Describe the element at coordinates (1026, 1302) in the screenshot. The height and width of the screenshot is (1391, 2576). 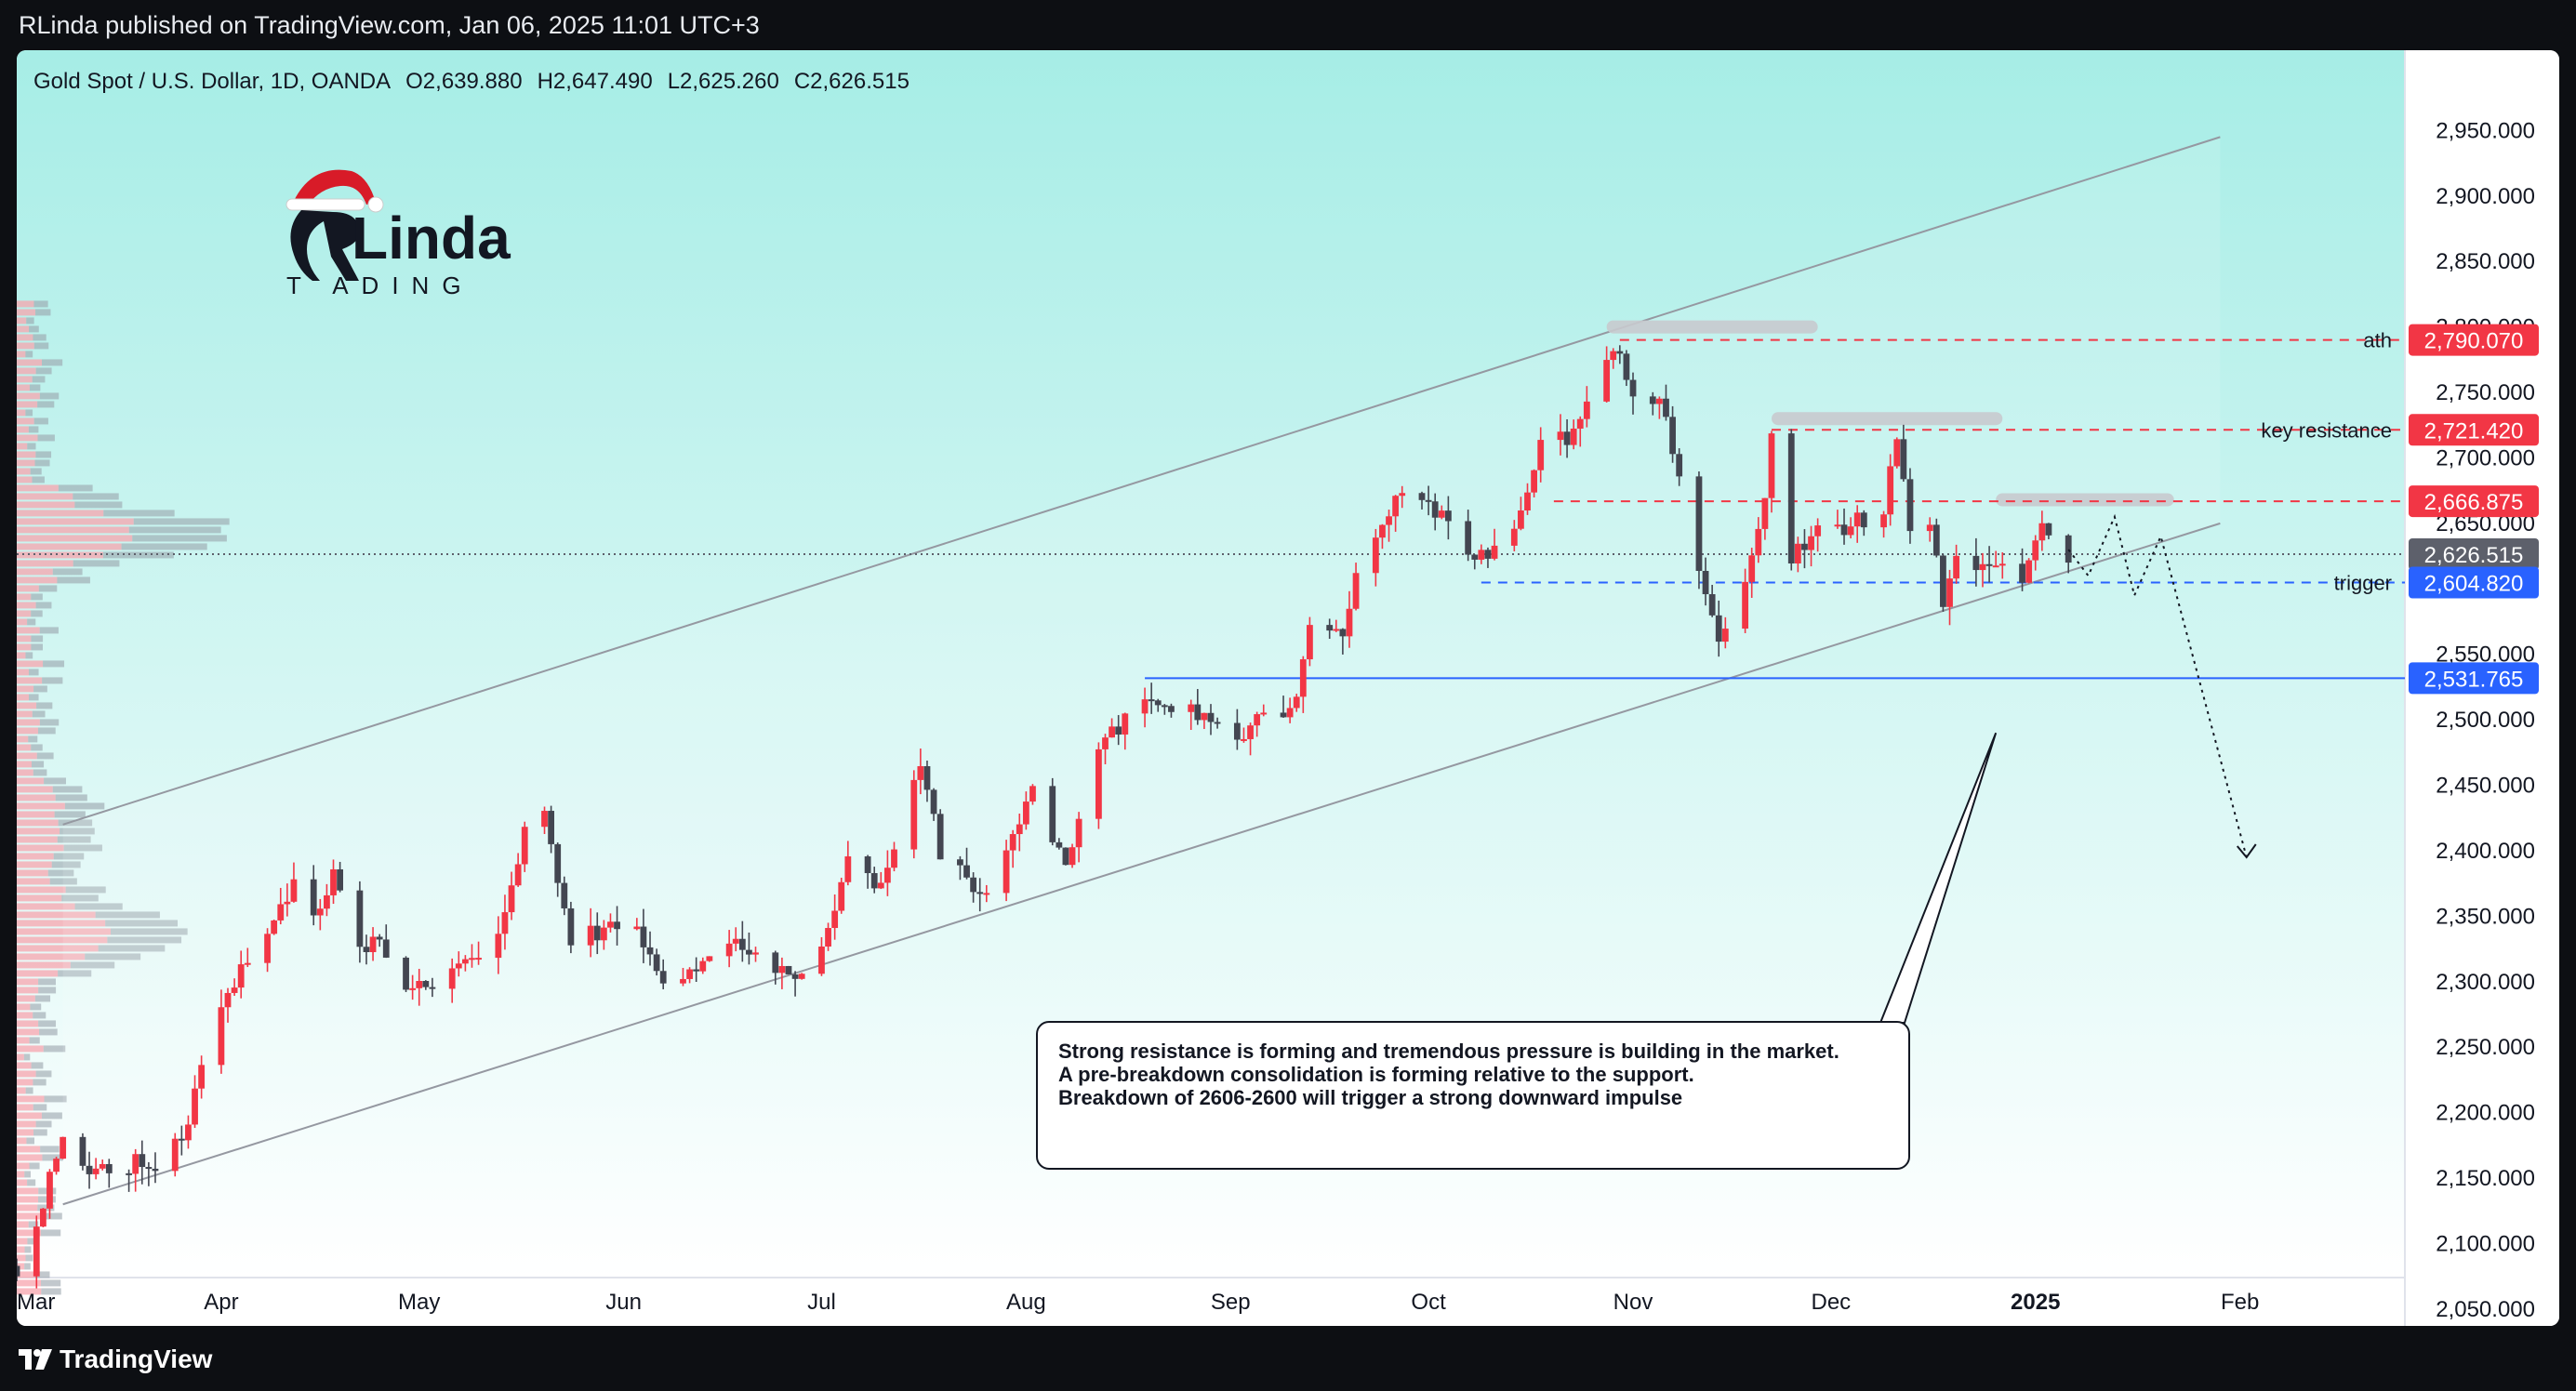
I see `x-tick-label: Aug` at that location.